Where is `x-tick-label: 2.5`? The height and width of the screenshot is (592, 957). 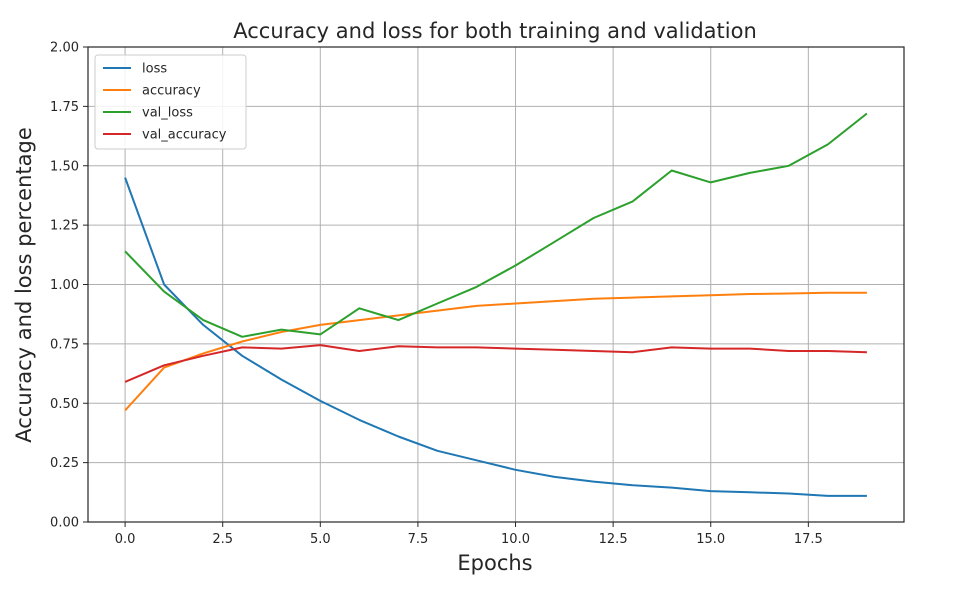
x-tick-label: 2.5 is located at coordinates (222, 539).